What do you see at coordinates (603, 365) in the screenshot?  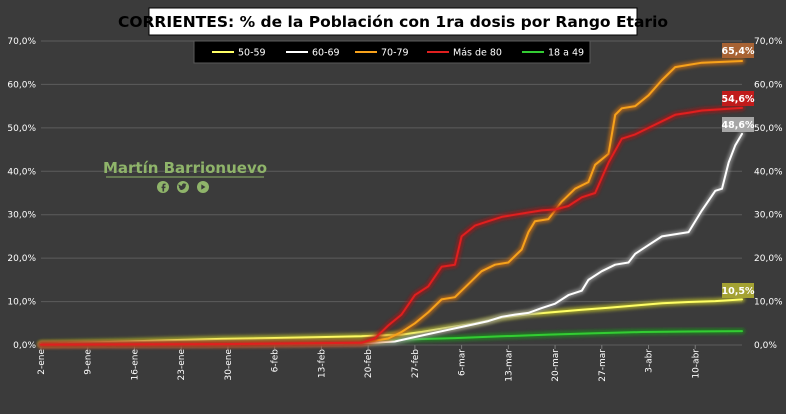 I see `x-tick-label: 27-mar` at bounding box center [603, 365].